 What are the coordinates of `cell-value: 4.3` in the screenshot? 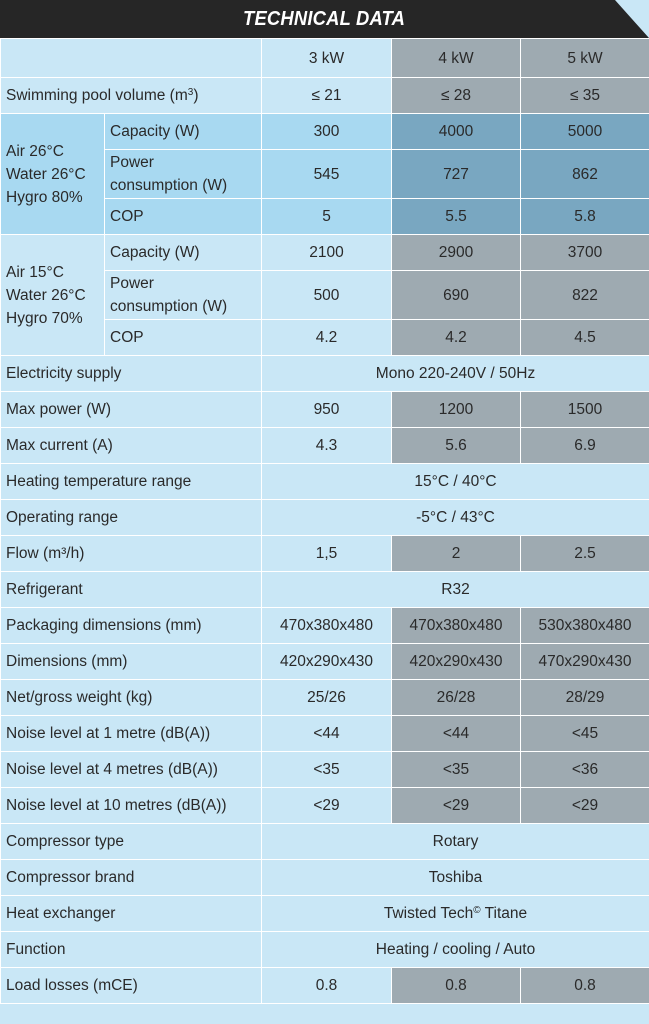 It's located at (326, 445).